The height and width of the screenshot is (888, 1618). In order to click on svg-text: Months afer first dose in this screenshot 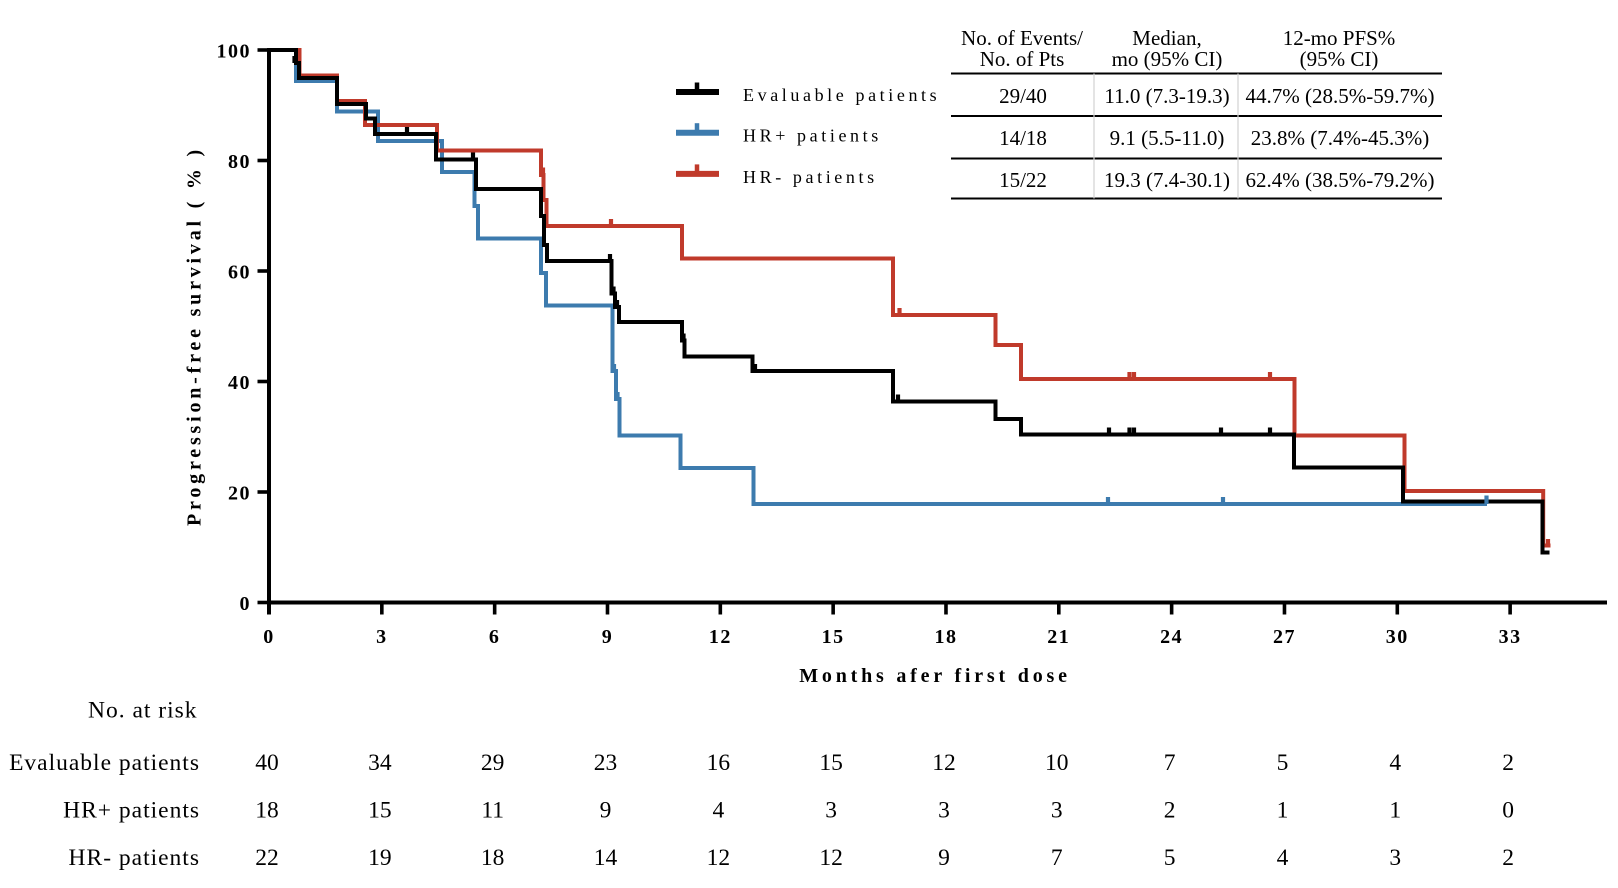, I will do `click(935, 676)`.